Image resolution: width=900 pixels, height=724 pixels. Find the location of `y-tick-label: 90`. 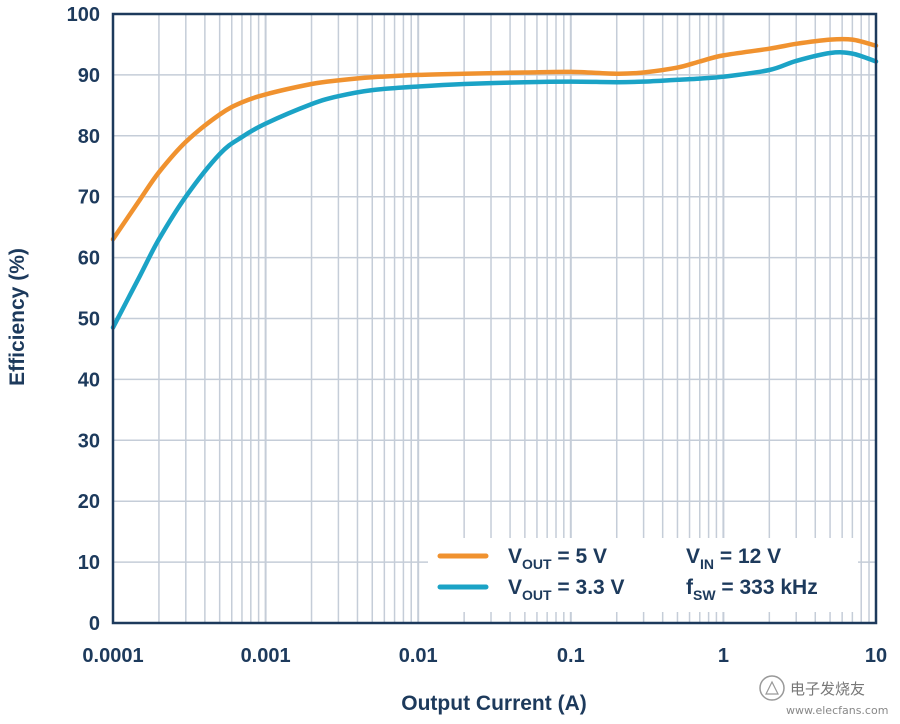

y-tick-label: 90 is located at coordinates (89, 76).